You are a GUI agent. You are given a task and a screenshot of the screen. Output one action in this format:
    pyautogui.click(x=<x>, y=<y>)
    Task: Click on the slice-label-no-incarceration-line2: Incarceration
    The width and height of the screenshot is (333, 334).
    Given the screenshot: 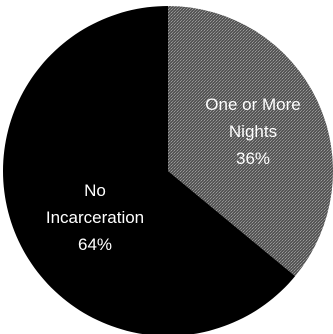 What is the action you would take?
    pyautogui.click(x=95, y=217)
    